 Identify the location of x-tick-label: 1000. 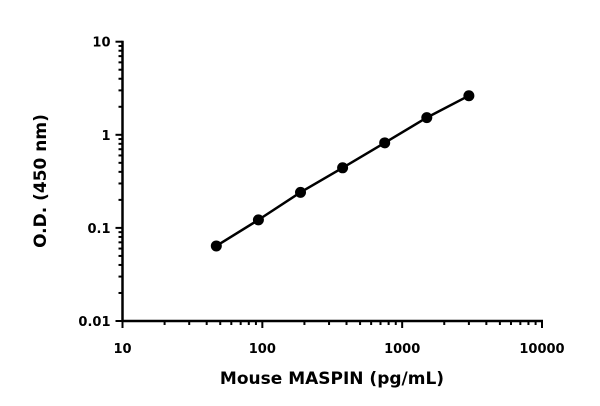
(402, 349).